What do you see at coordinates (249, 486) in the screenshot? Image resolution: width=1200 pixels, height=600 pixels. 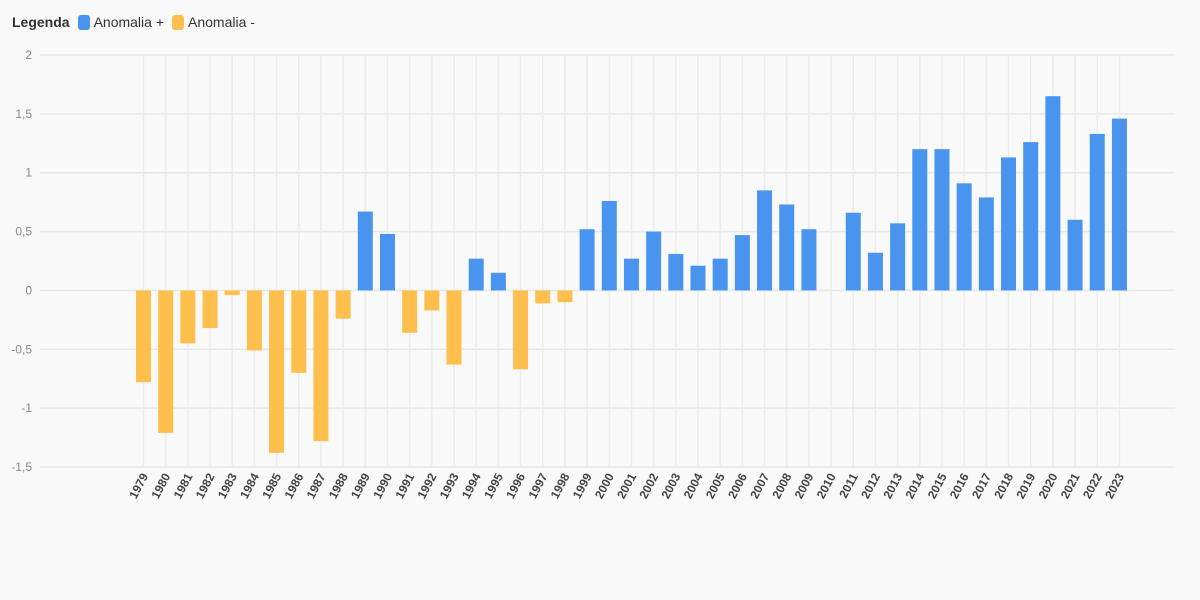 I see `x-tick-label: 1984` at bounding box center [249, 486].